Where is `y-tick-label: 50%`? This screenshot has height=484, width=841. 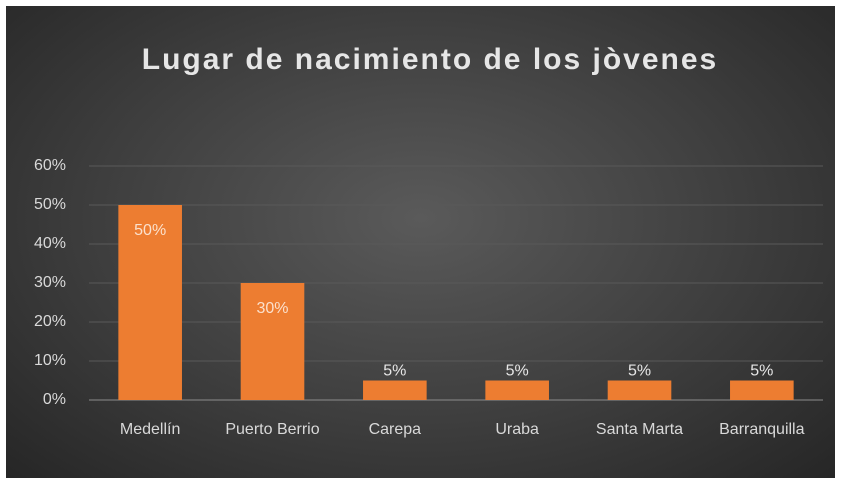 y-tick-label: 50% is located at coordinates (50, 204).